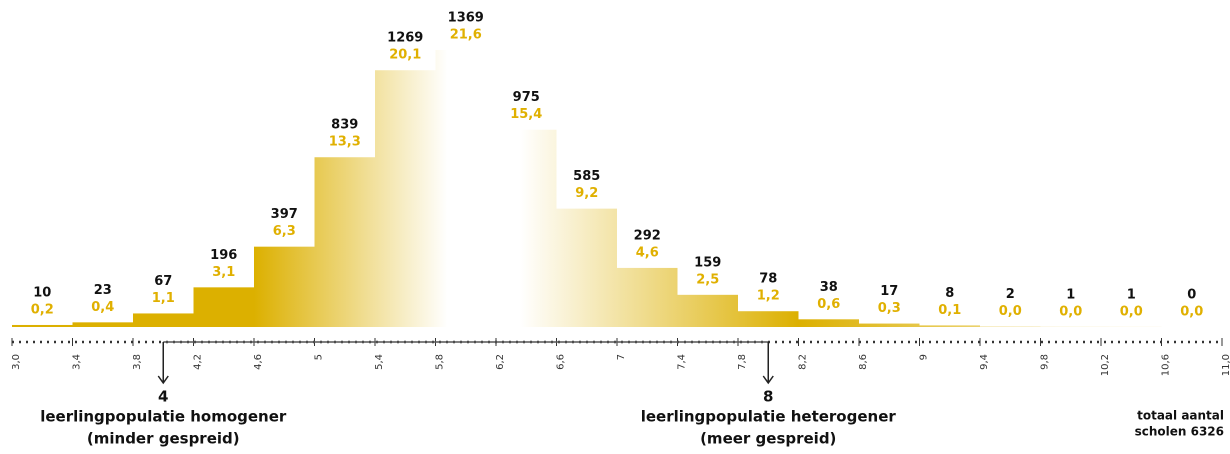 The image size is (1230, 454). Describe the element at coordinates (647, 252) in the screenshot. I see `percentage-label: 4,6` at that location.